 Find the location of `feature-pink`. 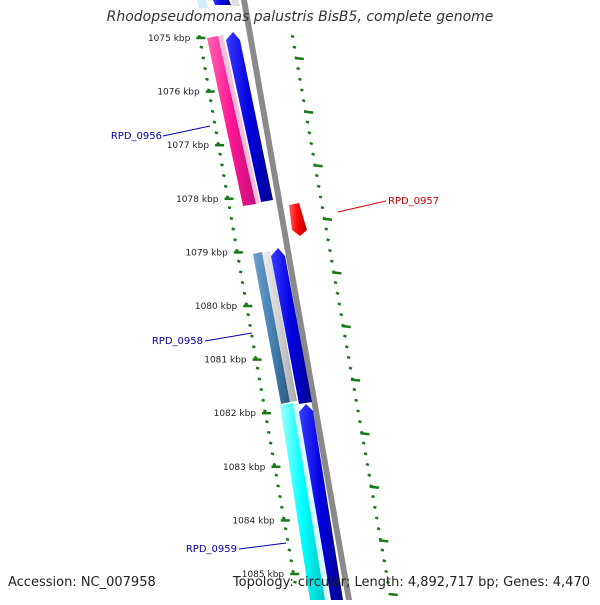

feature-pink is located at coordinates (231, 121).